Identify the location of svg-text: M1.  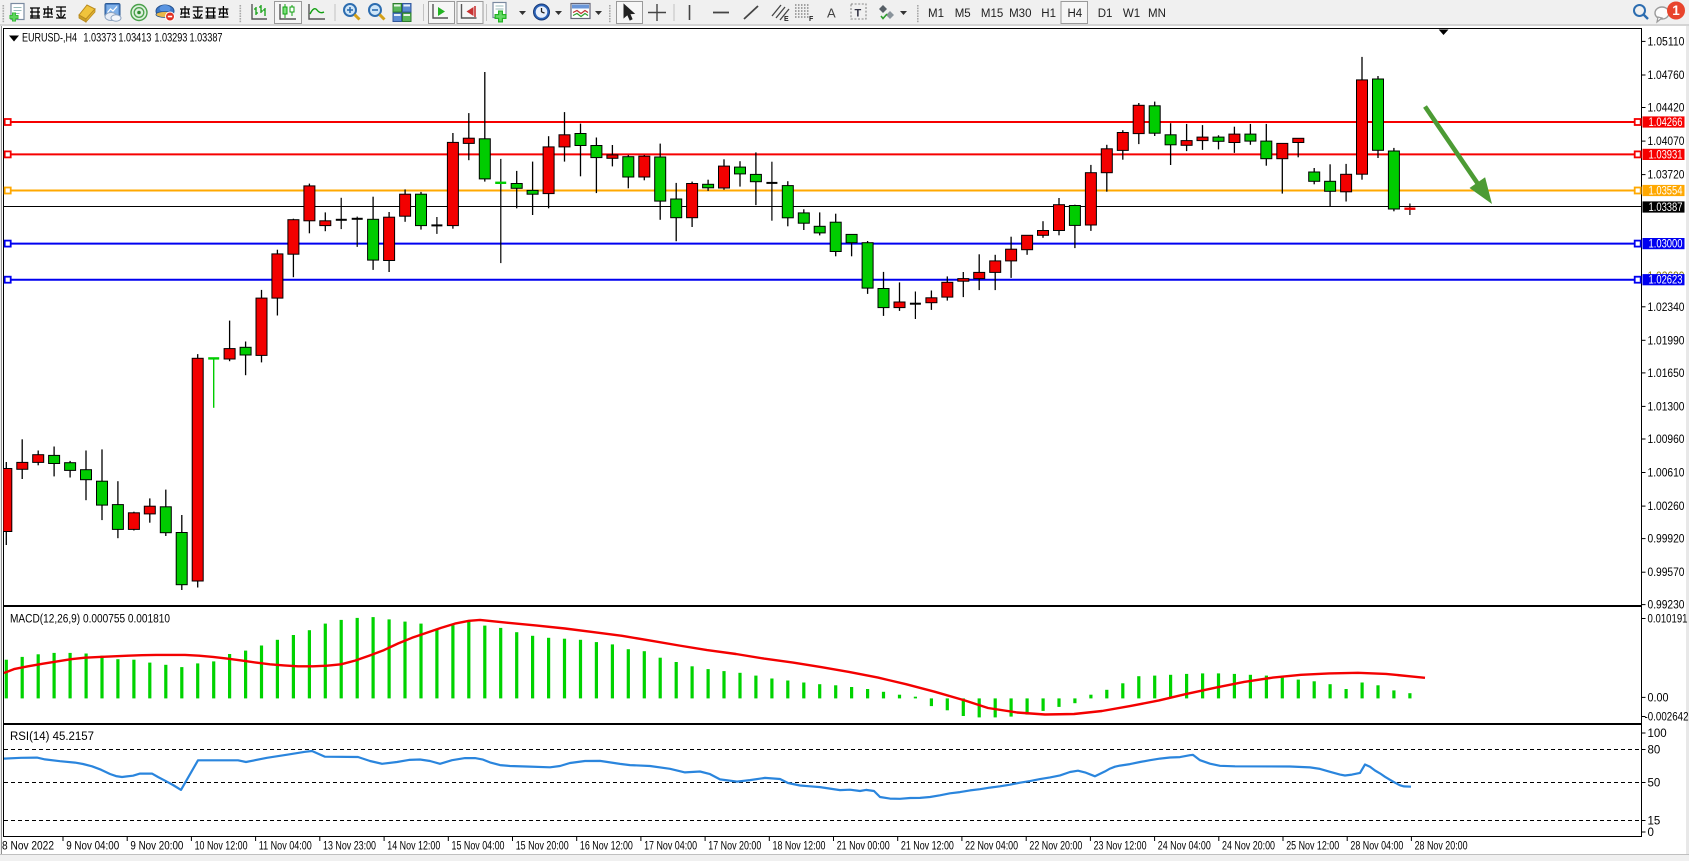
(936, 14).